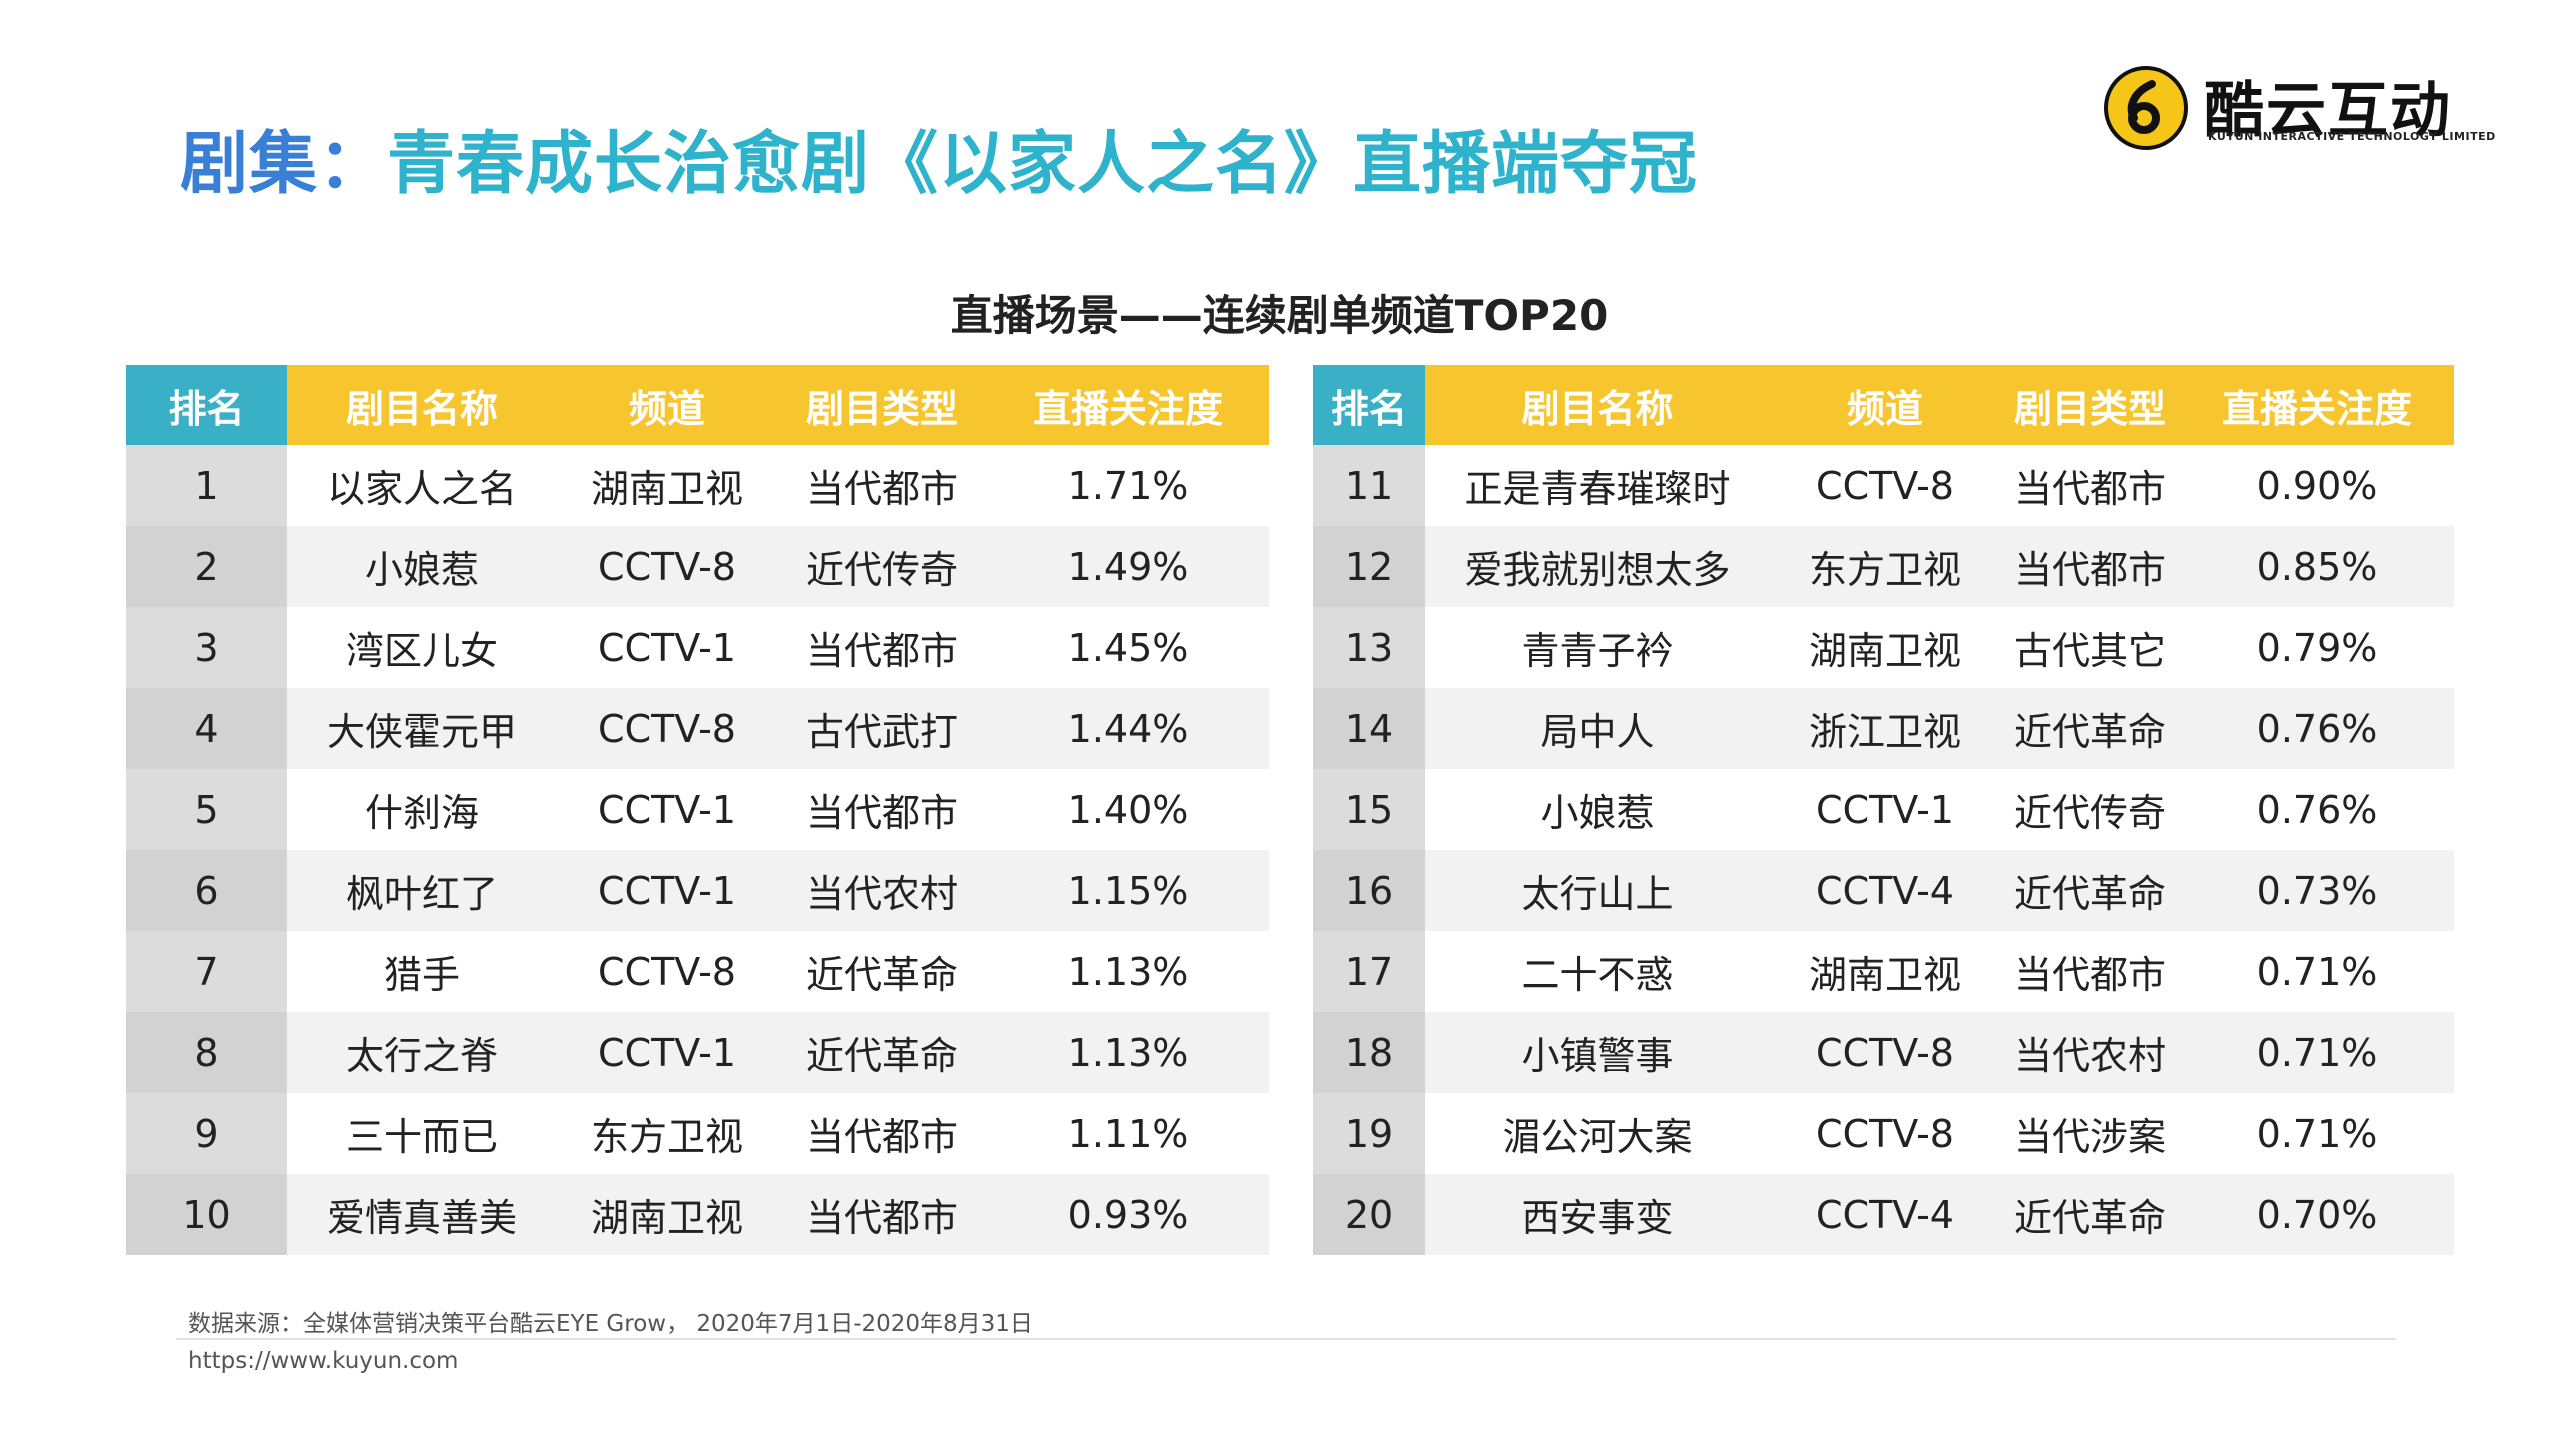 Image resolution: width=2559 pixels, height=1440 pixels. Describe the element at coordinates (422, 1052) in the screenshot. I see `drama-name-cell: 太行之脊` at that location.